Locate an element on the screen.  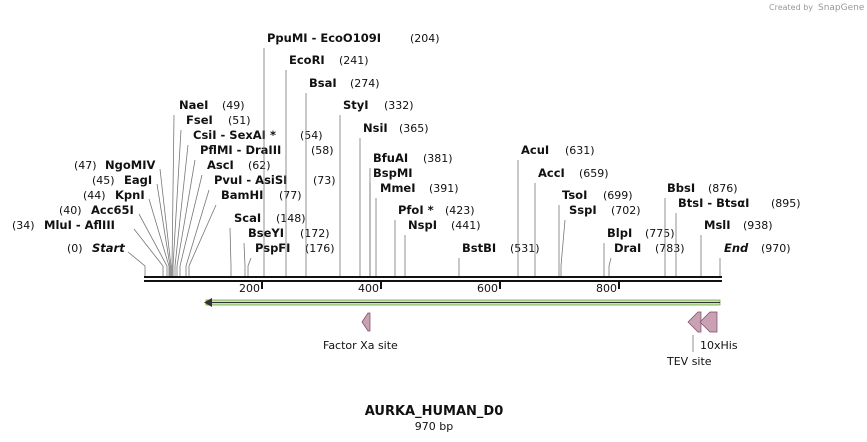
site-position: (699) is located at coordinates (618, 195).